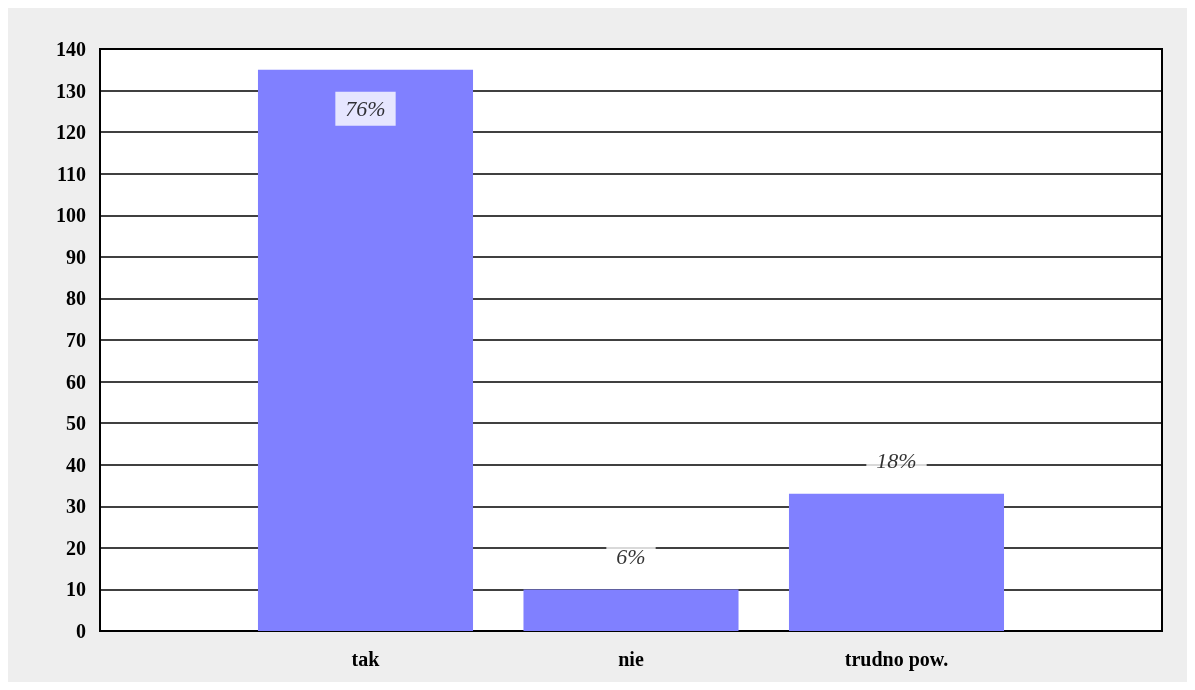 Image resolution: width=1195 pixels, height=690 pixels. I want to click on y-tick-label: 70, so click(76, 340).